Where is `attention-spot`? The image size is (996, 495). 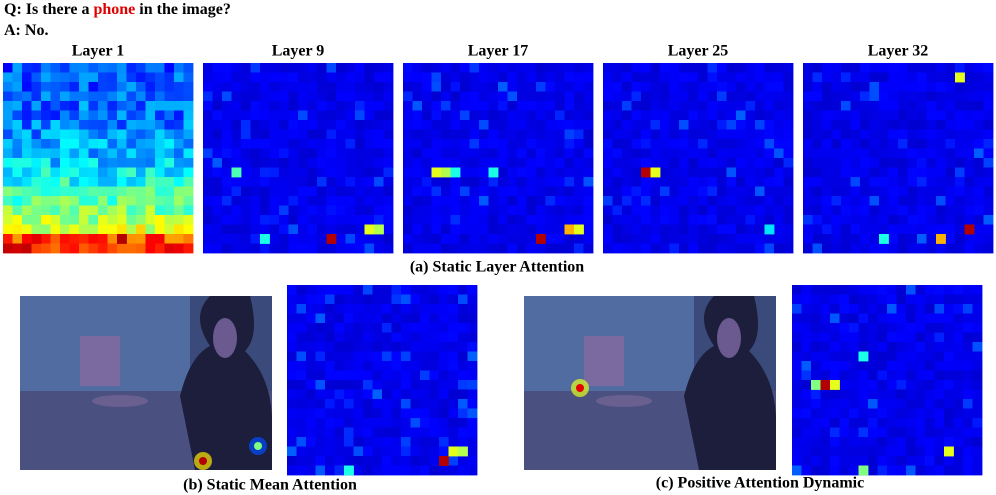 attention-spot is located at coordinates (203, 461).